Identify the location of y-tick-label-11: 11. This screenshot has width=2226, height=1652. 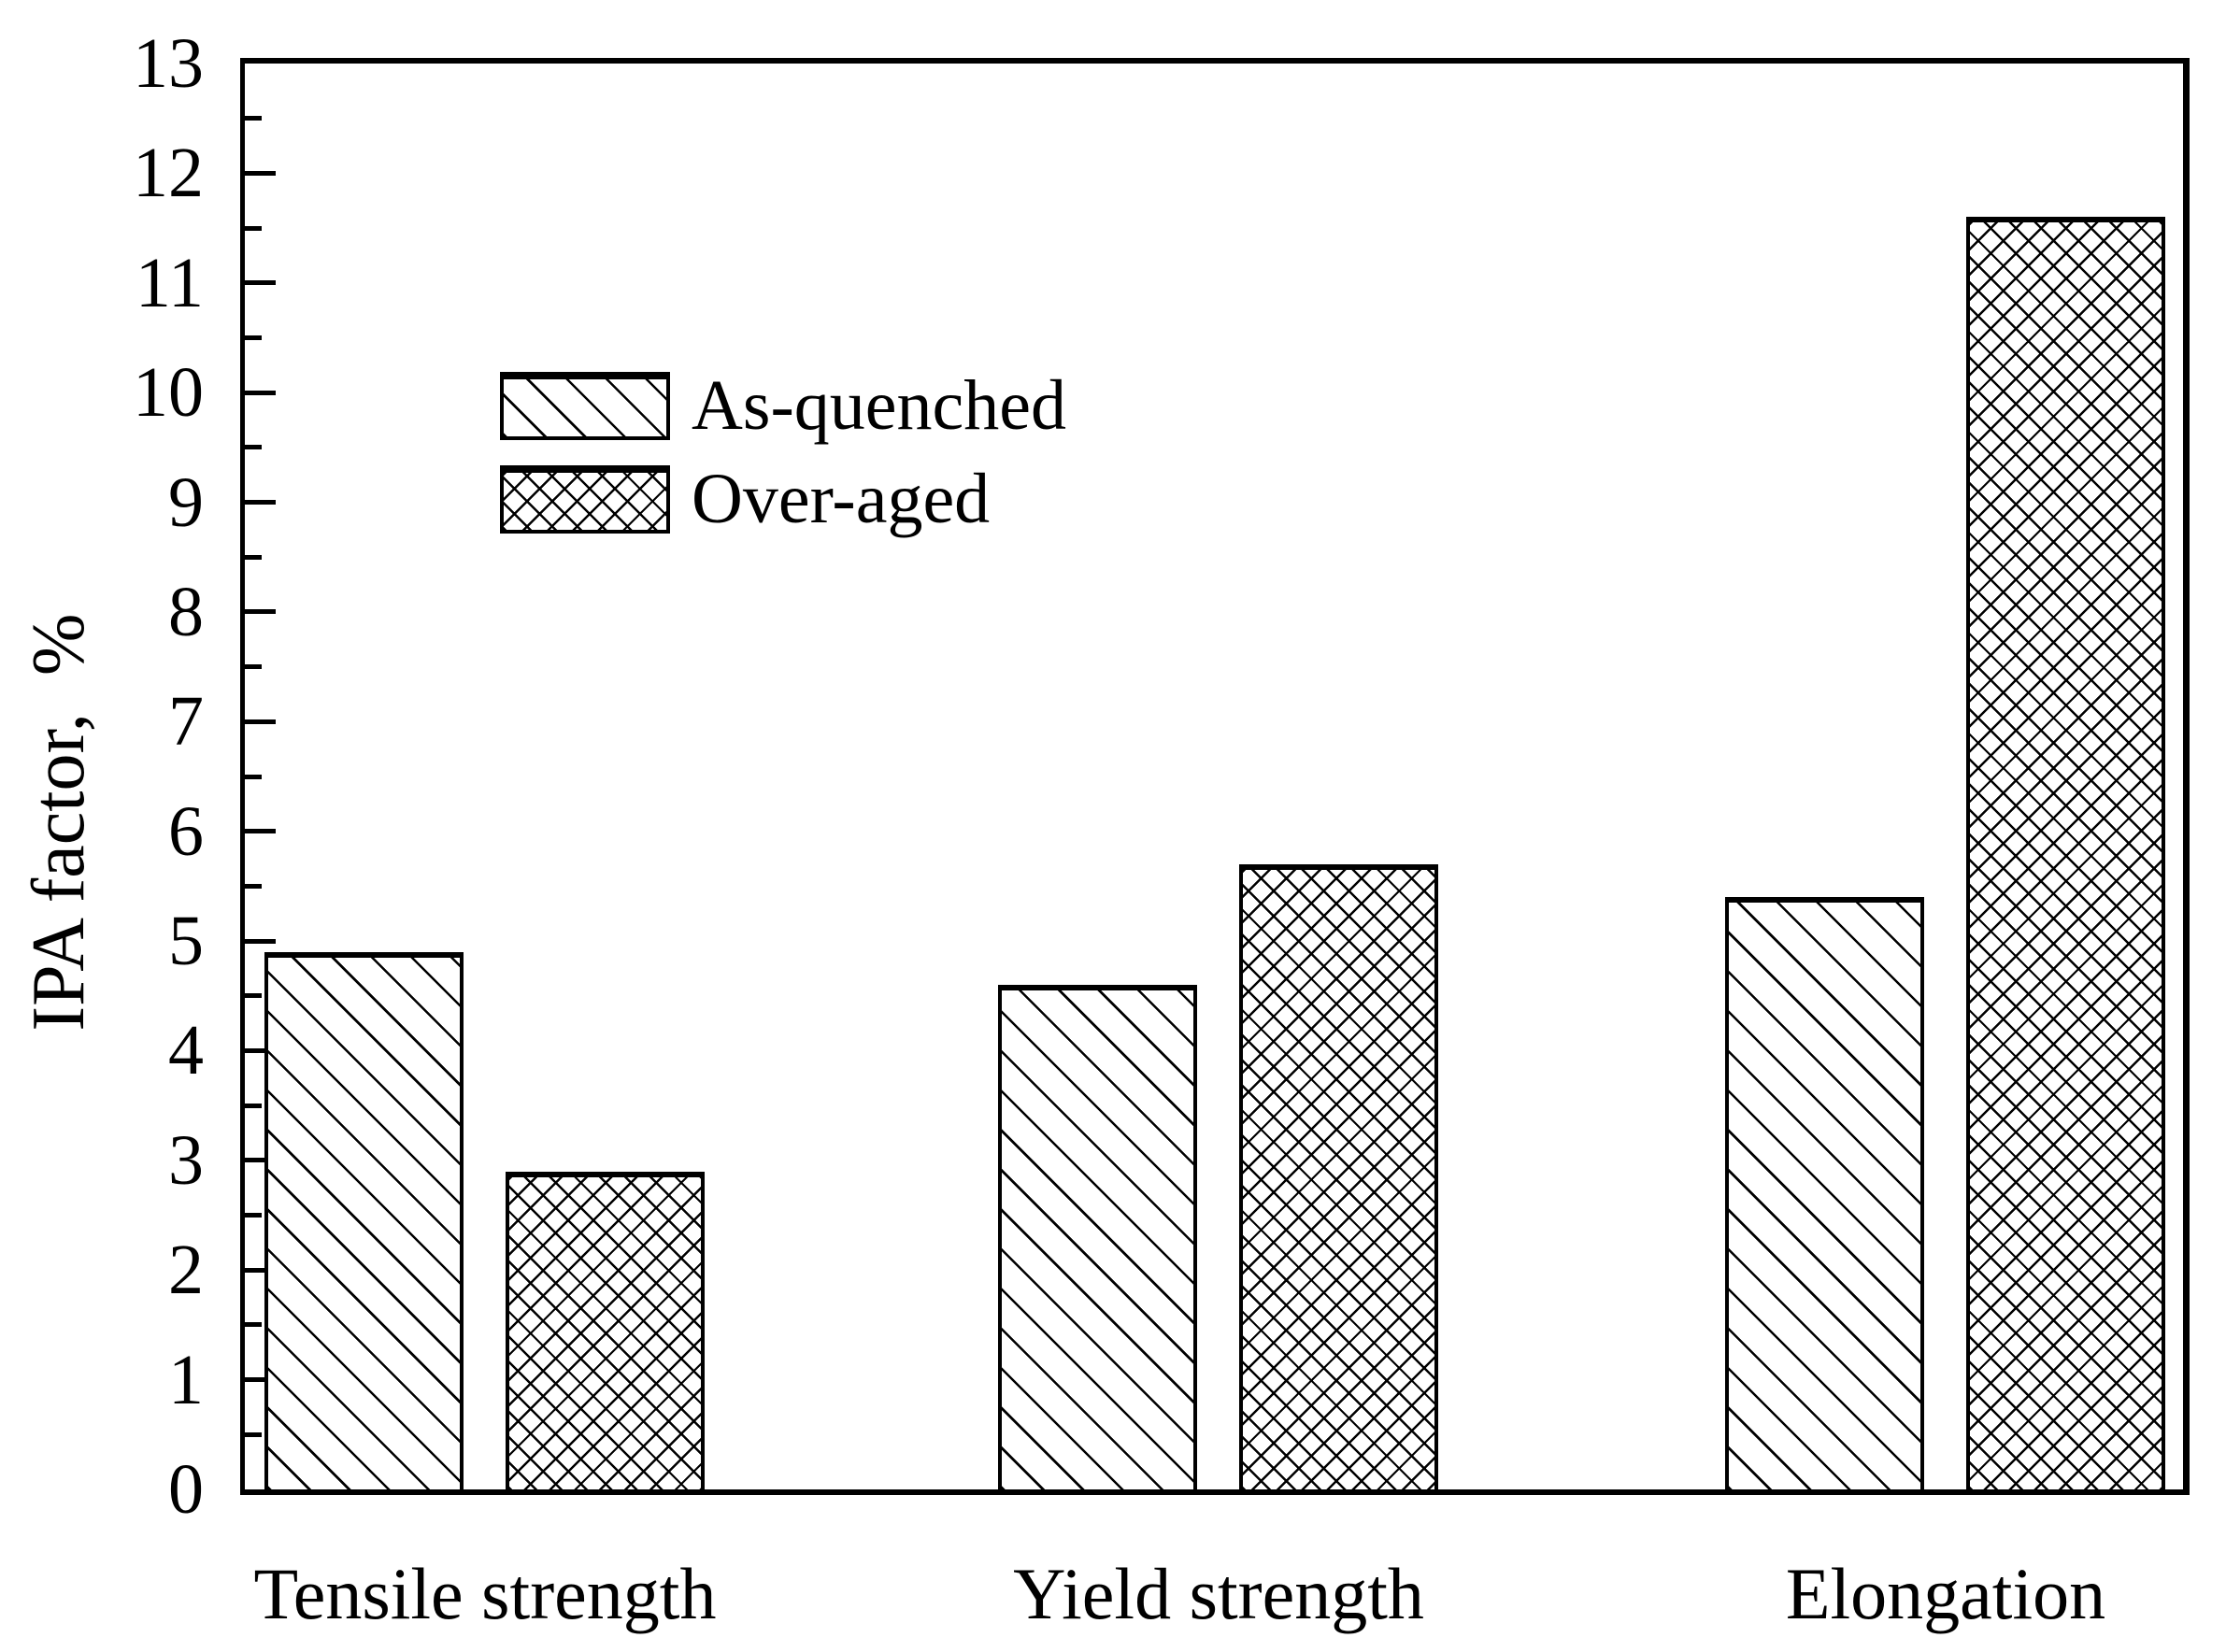
(169, 282).